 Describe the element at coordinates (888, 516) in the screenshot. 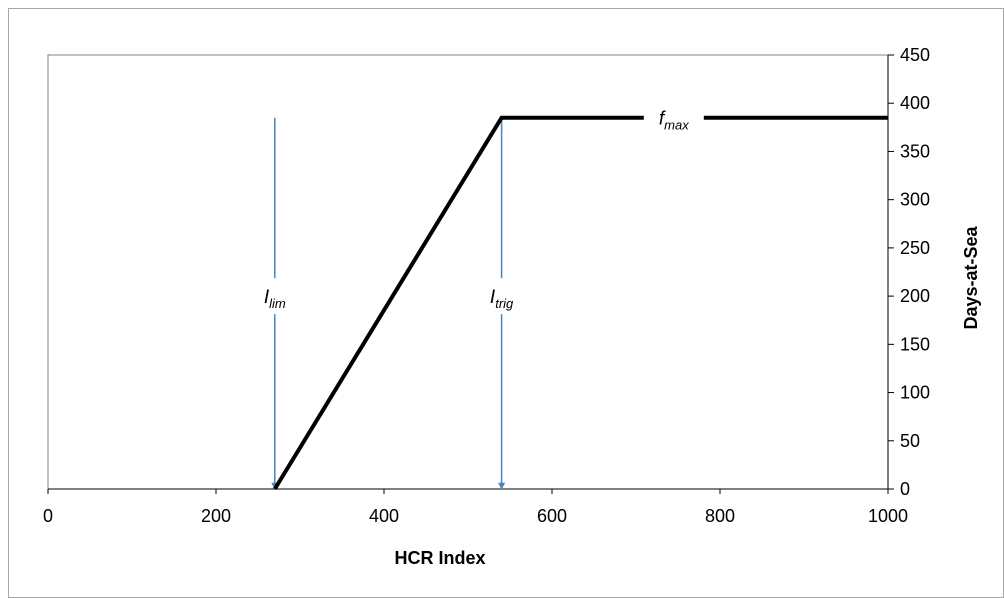

I see `x-tick-label: 1000` at that location.